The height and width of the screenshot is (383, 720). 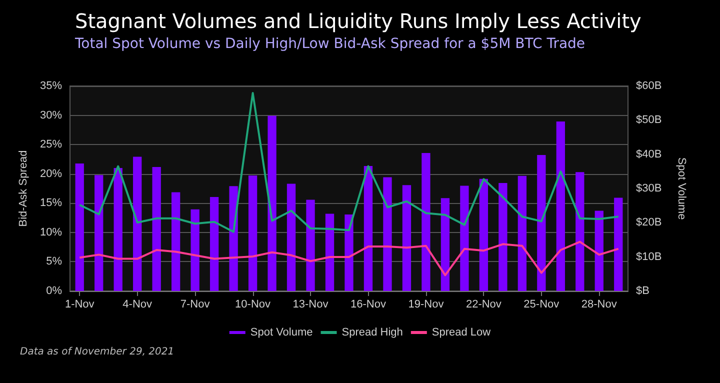 What do you see at coordinates (137, 304) in the screenshot?
I see `x-tick-label: 4-Nov` at bounding box center [137, 304].